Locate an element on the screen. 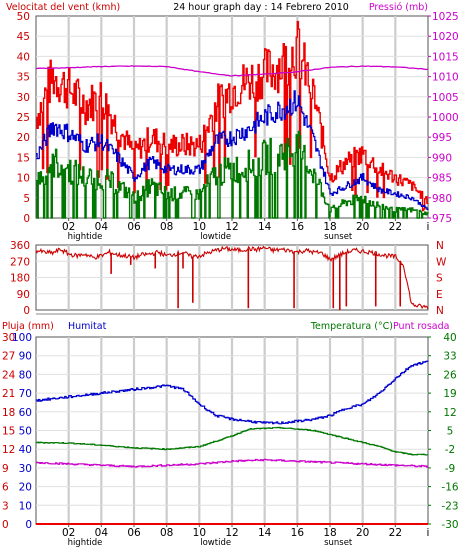  rain-tick-label: 6 is located at coordinates (5, 488).